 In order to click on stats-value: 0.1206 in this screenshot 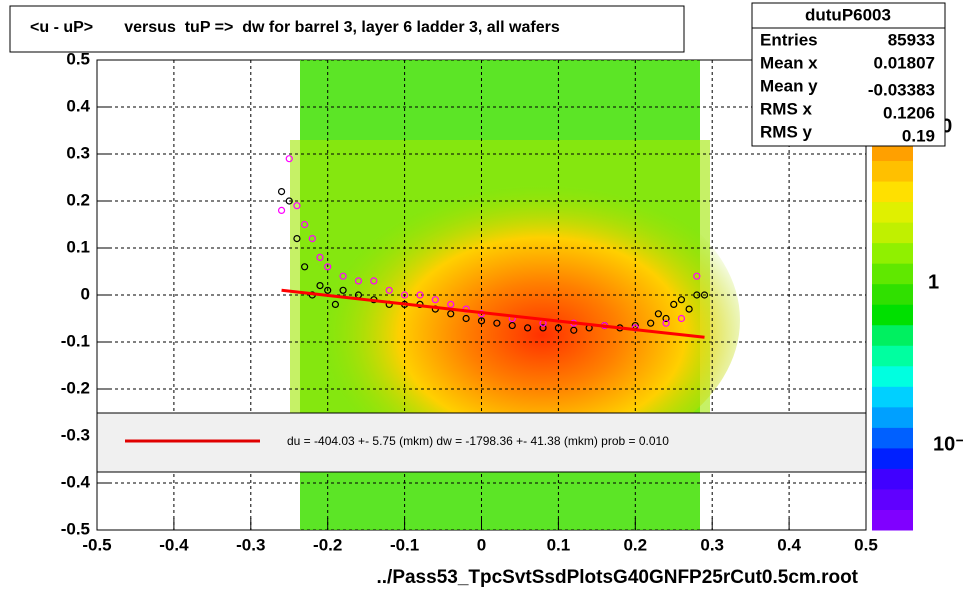, I will do `click(909, 112)`.